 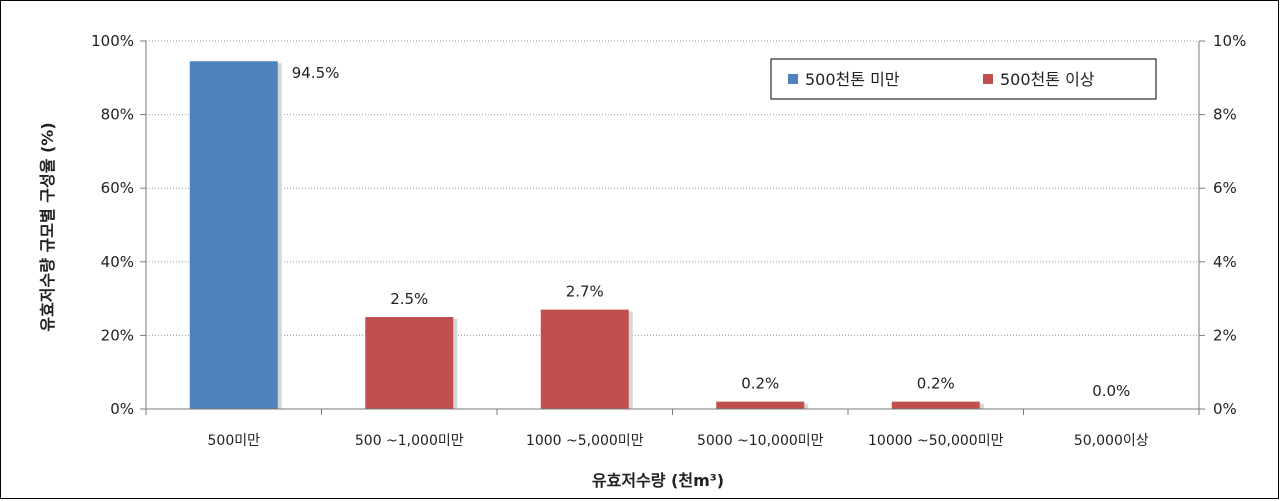 I want to click on right-tick-label: 2%, so click(x=1225, y=335).